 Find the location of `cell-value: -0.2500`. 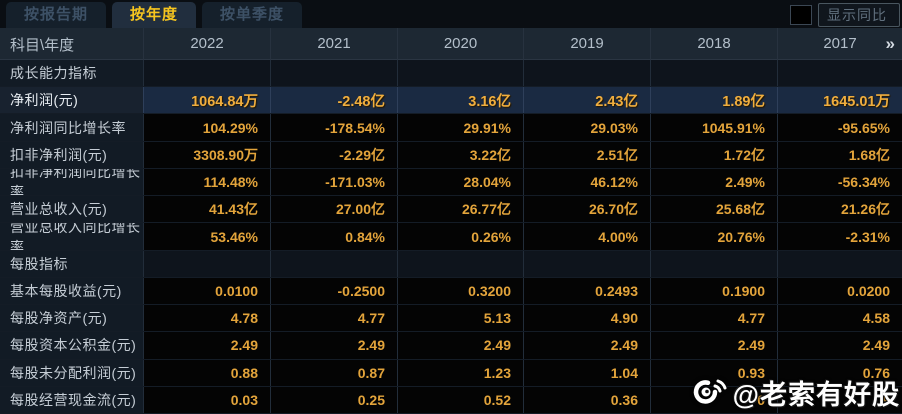

cell-value: -0.2500 is located at coordinates (333, 291).